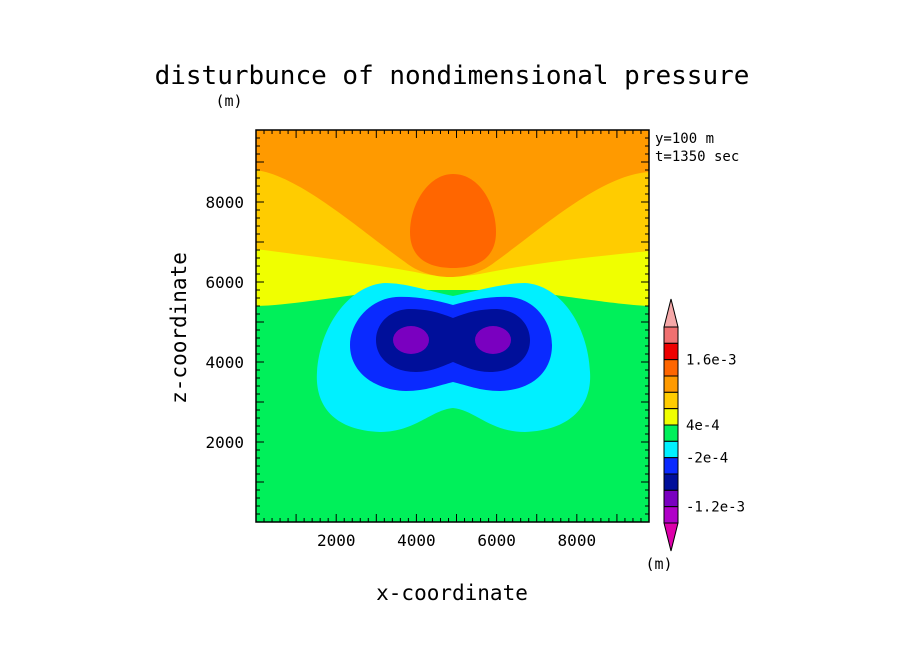 The height and width of the screenshot is (654, 904). I want to click on contour-band-navy, so click(453, 340).